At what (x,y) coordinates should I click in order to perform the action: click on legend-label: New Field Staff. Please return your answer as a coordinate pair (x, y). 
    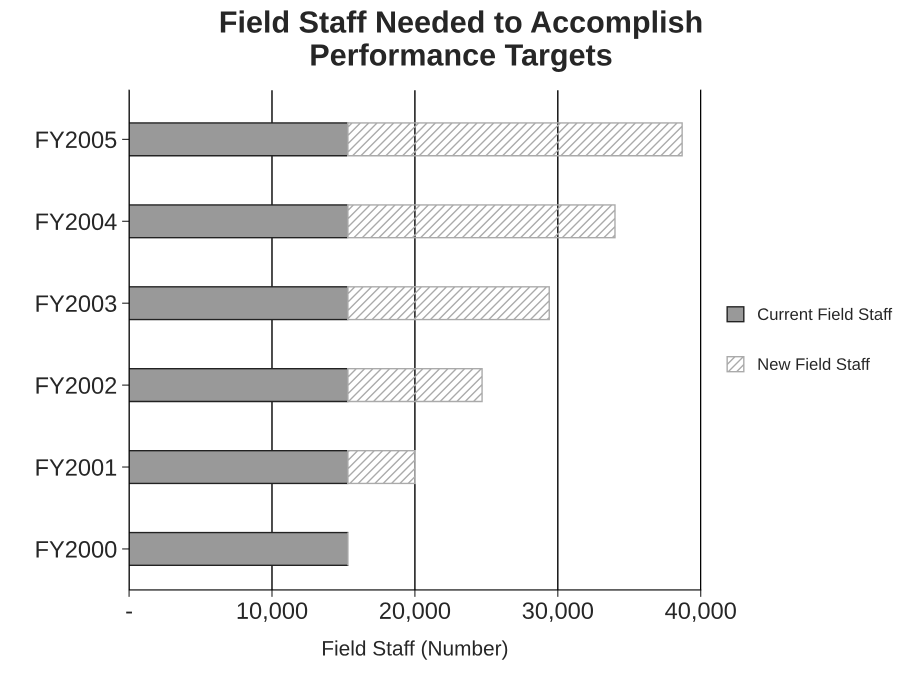
    Looking at the image, I should click on (814, 364).